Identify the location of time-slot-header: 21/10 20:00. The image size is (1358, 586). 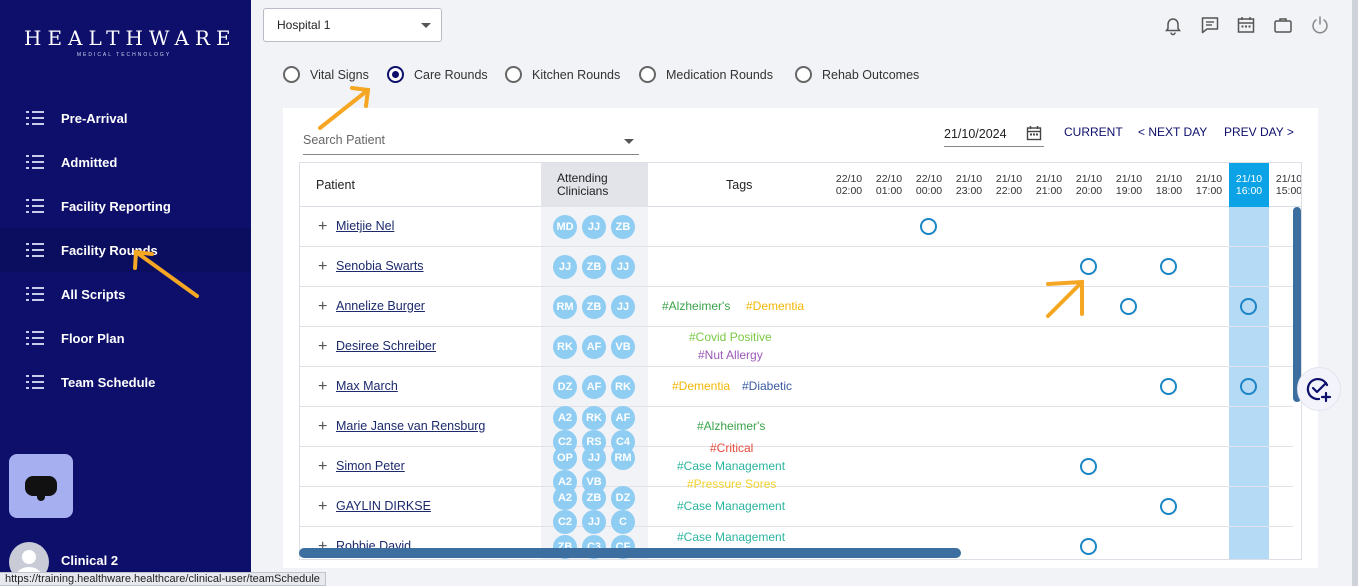
(1089, 185).